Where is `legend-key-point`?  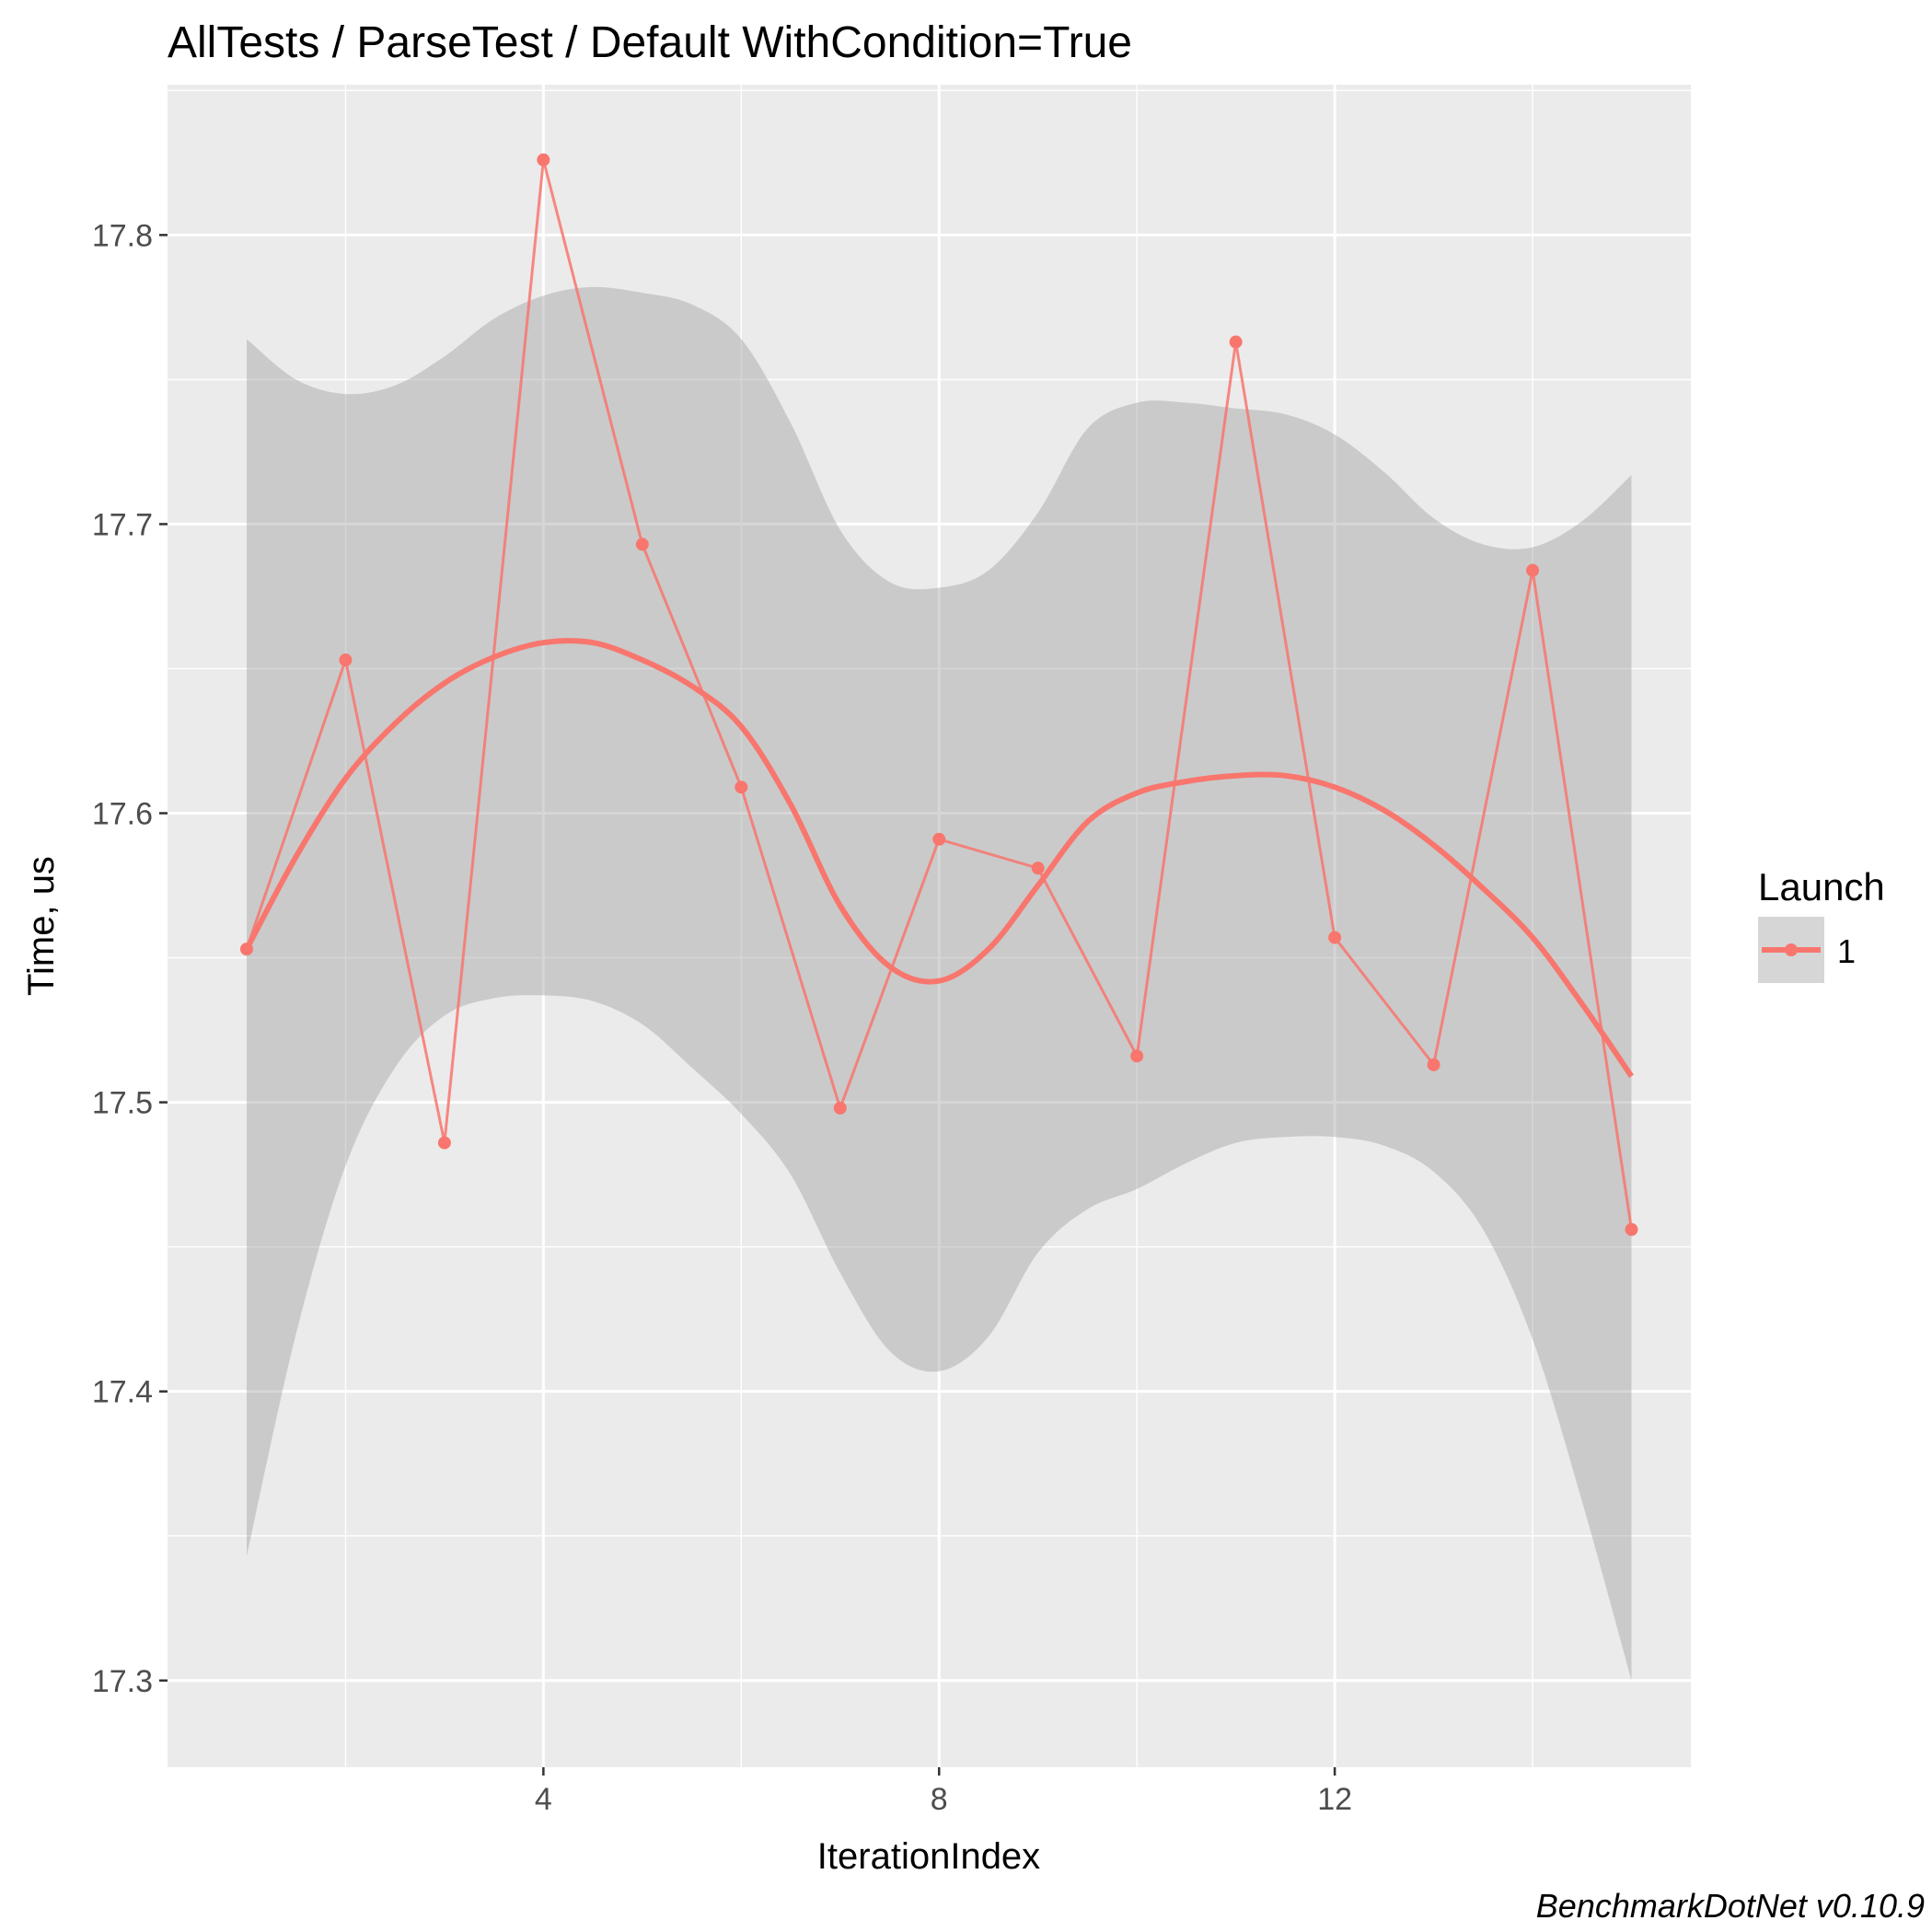
legend-key-point is located at coordinates (1792, 950).